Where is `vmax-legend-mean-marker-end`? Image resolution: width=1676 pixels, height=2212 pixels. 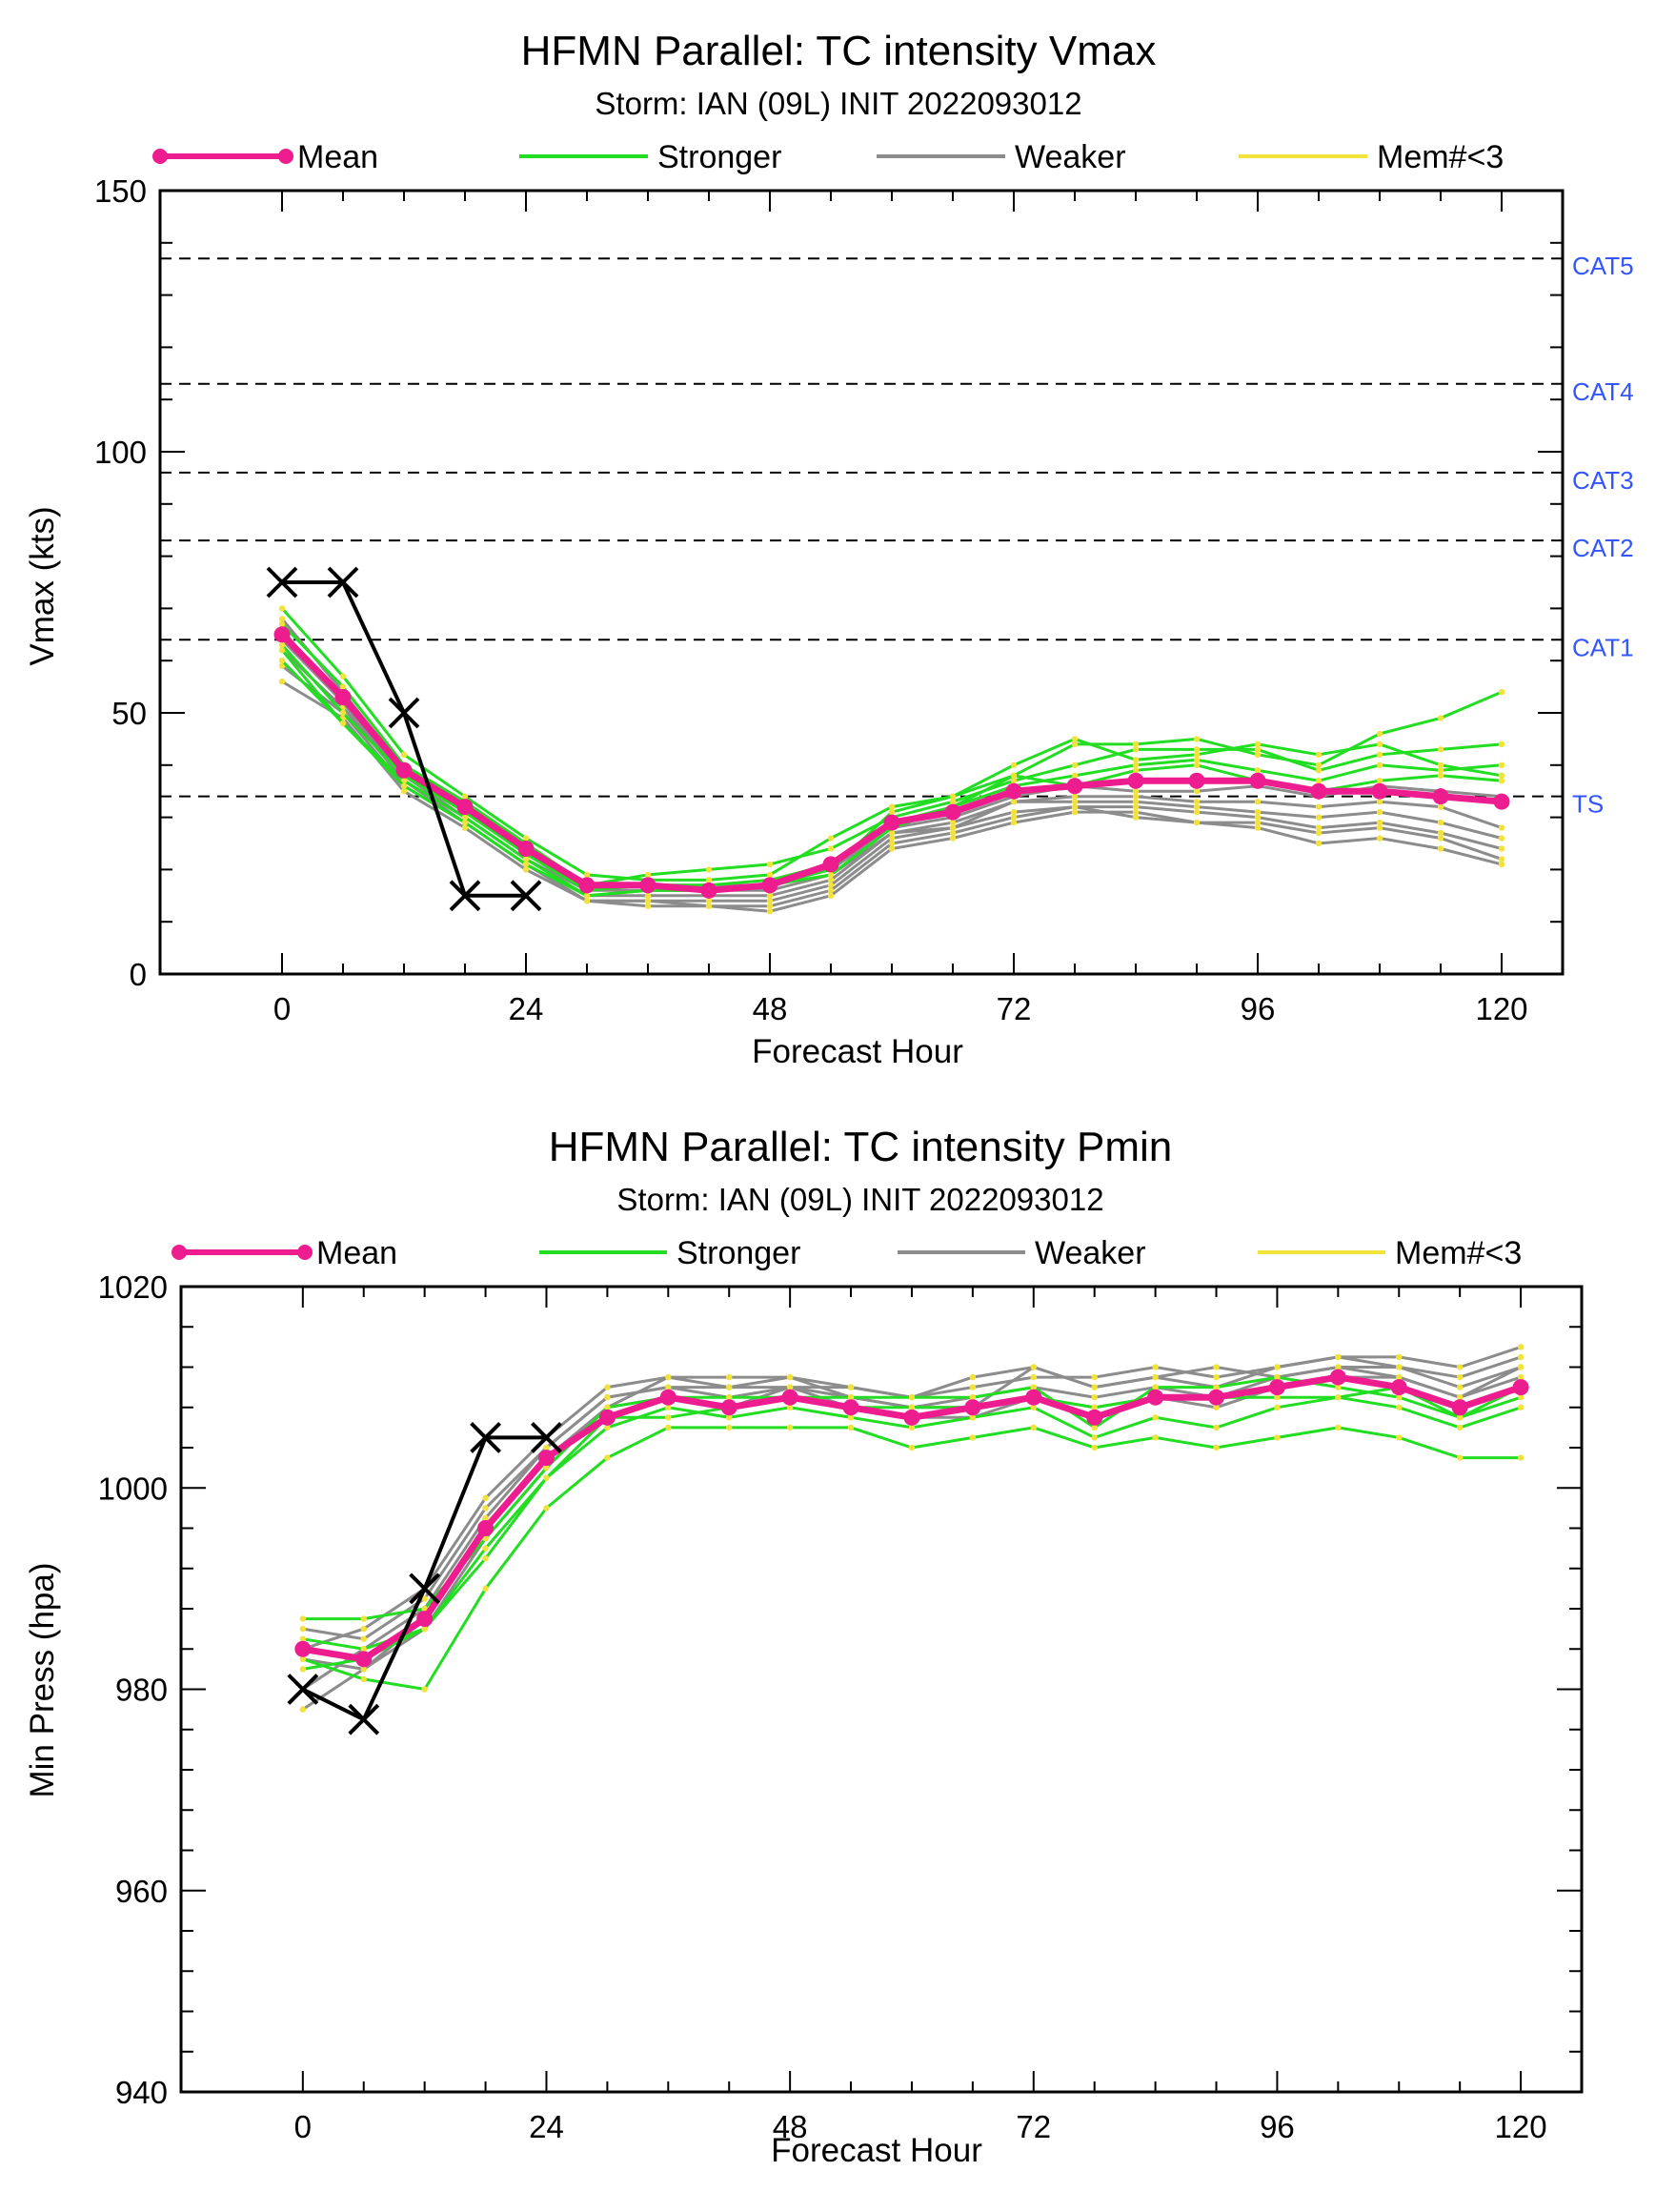 vmax-legend-mean-marker-end is located at coordinates (286, 156).